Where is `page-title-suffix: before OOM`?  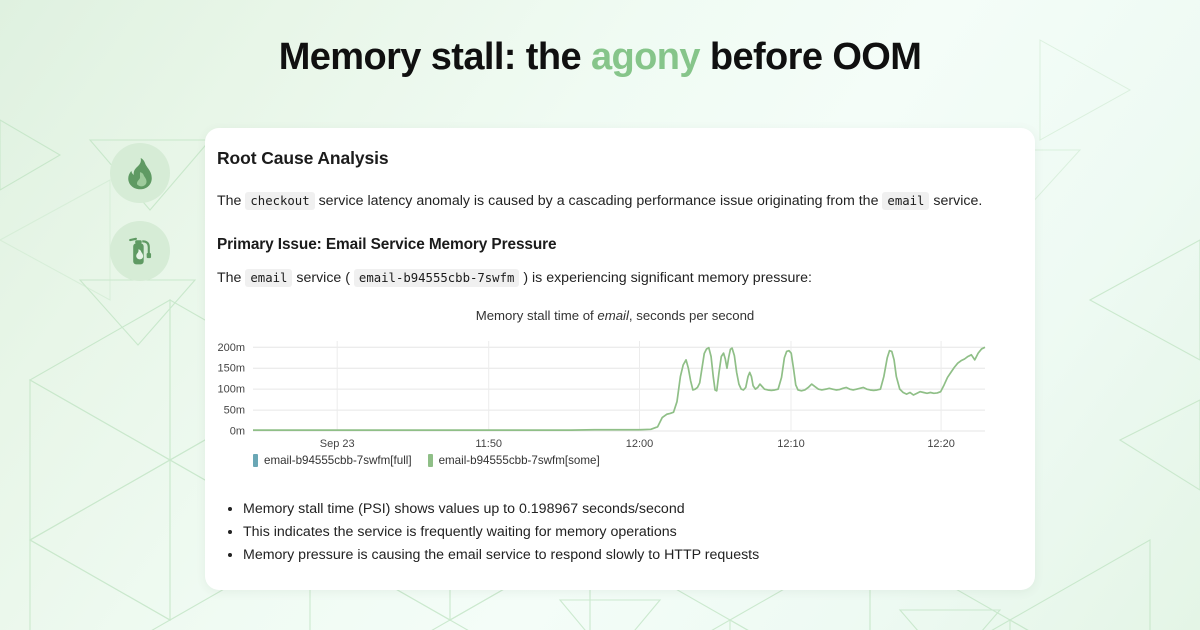 page-title-suffix: before OOM is located at coordinates (810, 57).